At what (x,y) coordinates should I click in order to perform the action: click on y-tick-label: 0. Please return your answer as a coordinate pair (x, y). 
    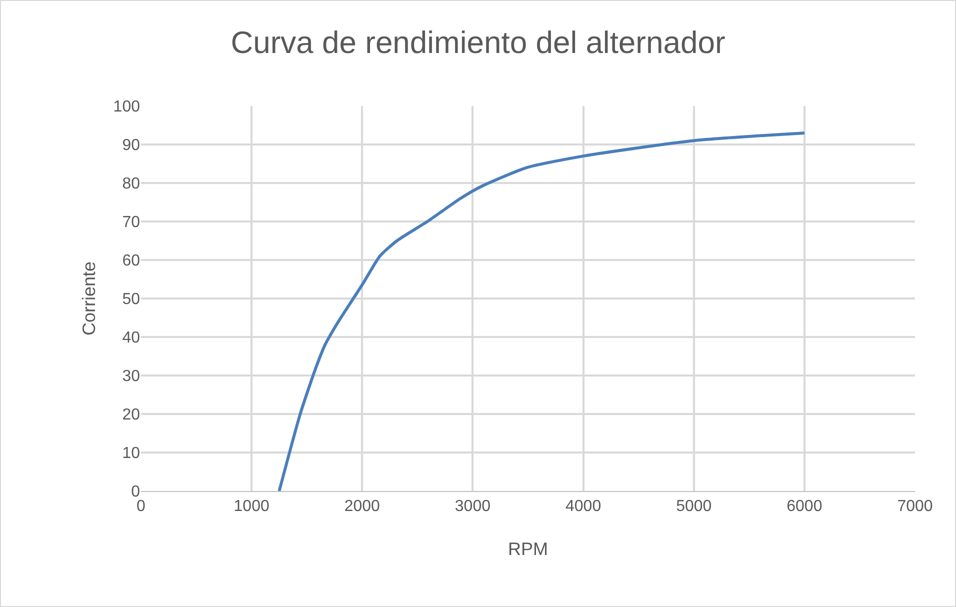
    Looking at the image, I should click on (135, 492).